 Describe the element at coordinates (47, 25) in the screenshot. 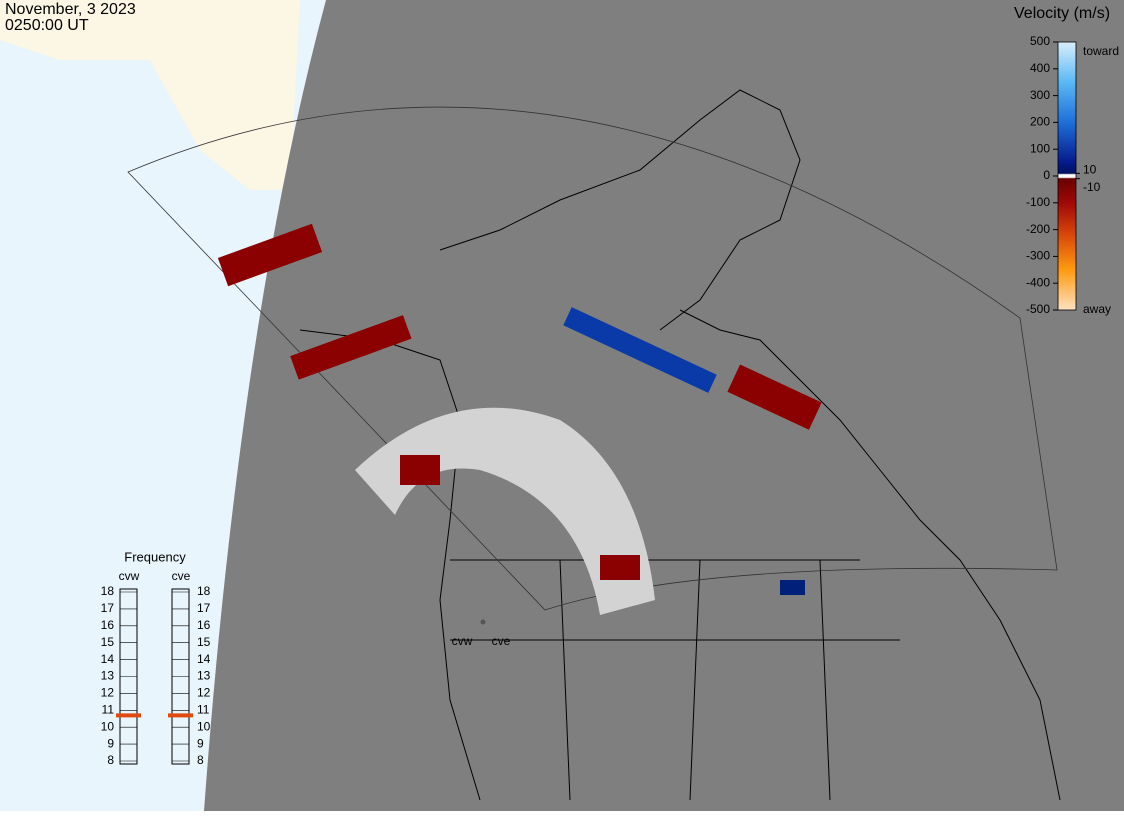

I see `time: 0250:00 UT` at that location.